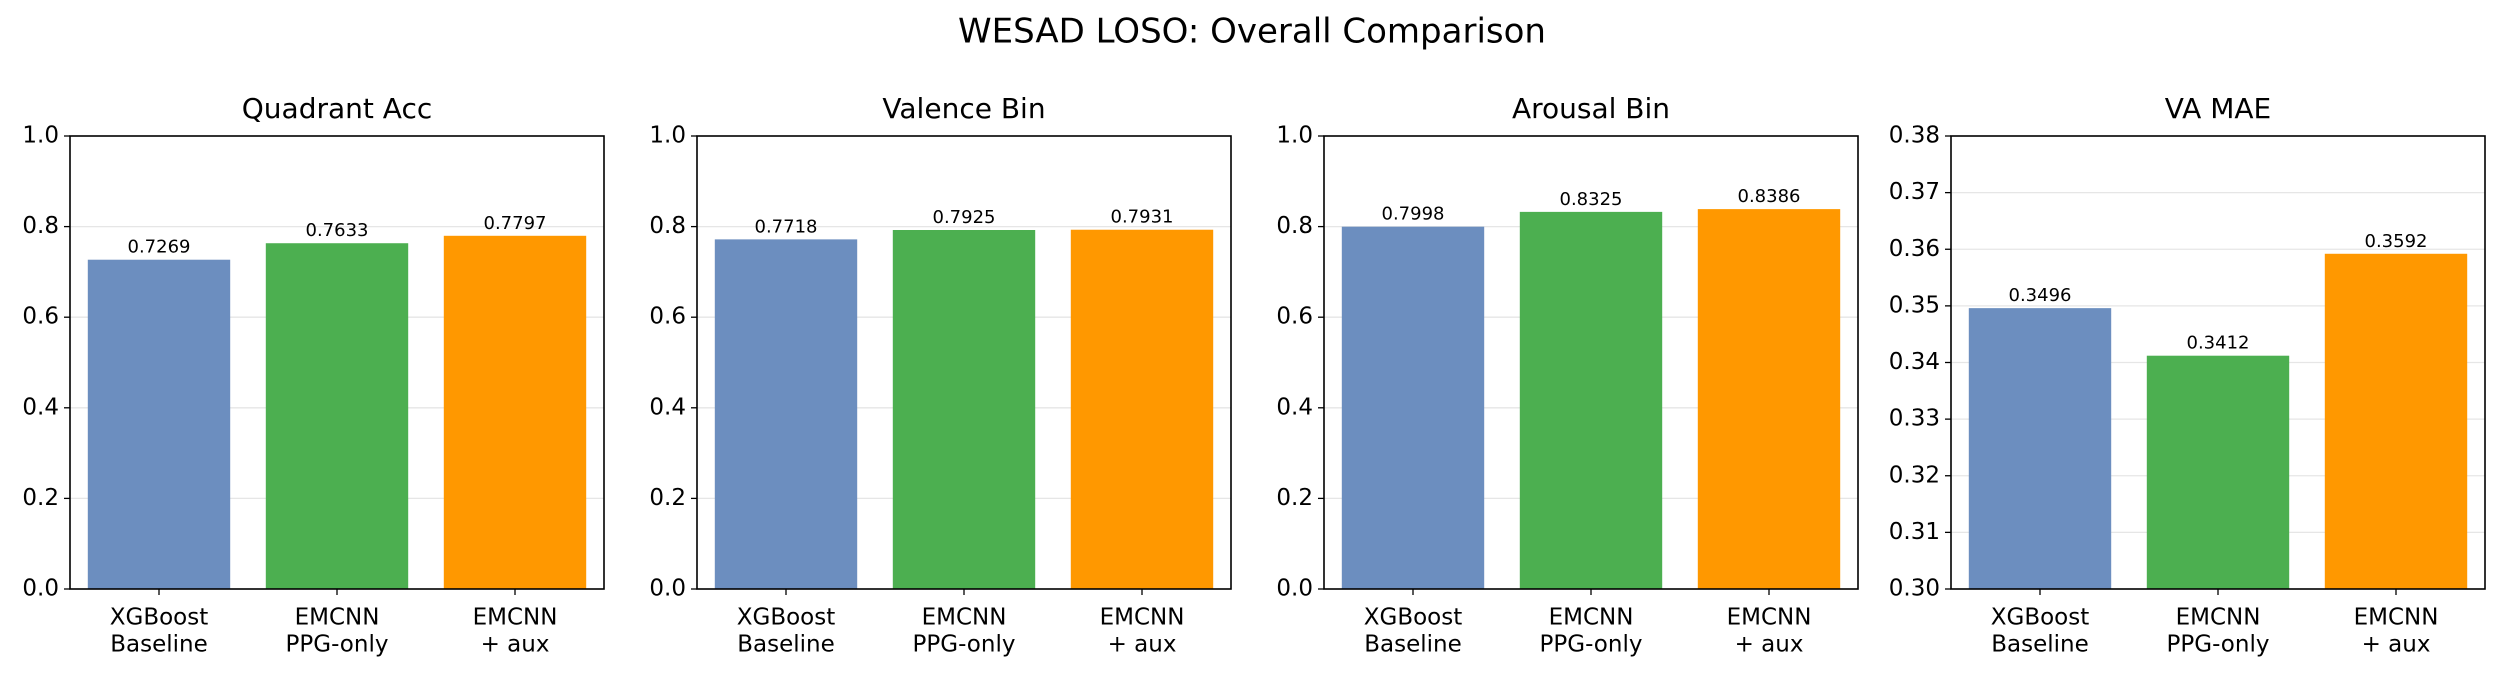 The image size is (2503, 679). I want to click on value-label: 0.7797, so click(515, 223).